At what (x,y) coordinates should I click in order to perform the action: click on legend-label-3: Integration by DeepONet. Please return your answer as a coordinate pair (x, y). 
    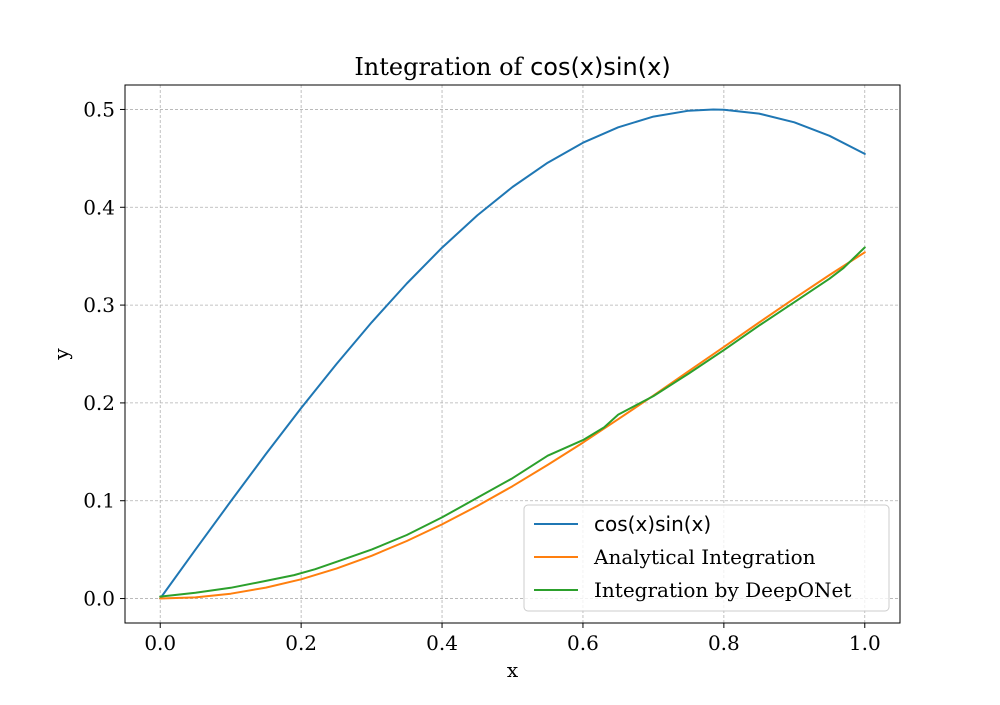
    Looking at the image, I should click on (722, 590).